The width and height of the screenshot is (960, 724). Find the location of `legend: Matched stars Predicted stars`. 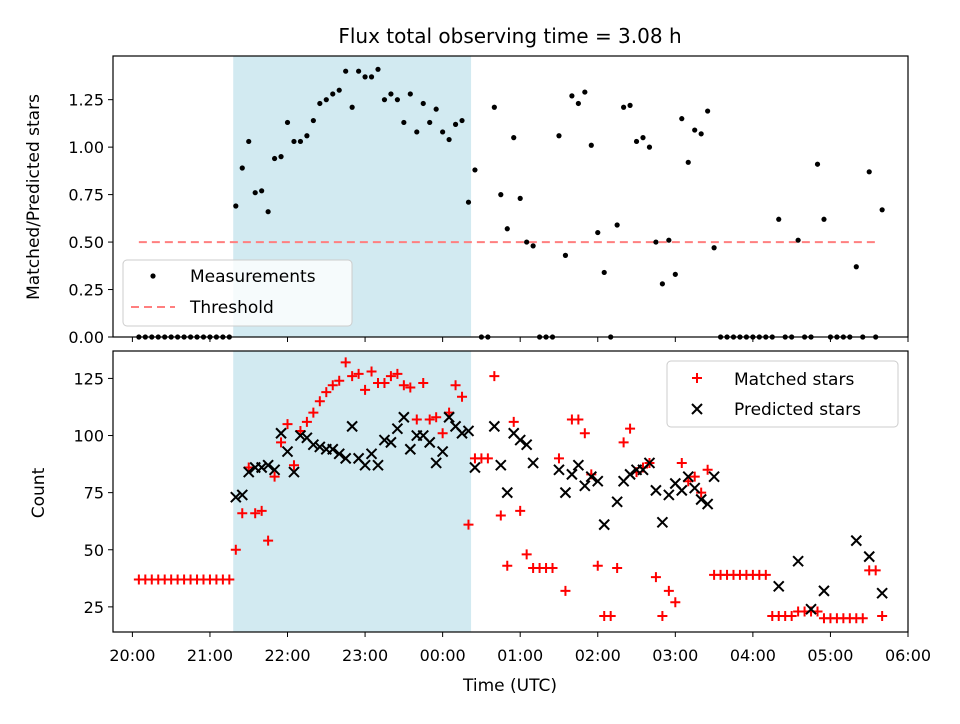

legend: Matched stars Predicted stars is located at coordinates (782, 394).